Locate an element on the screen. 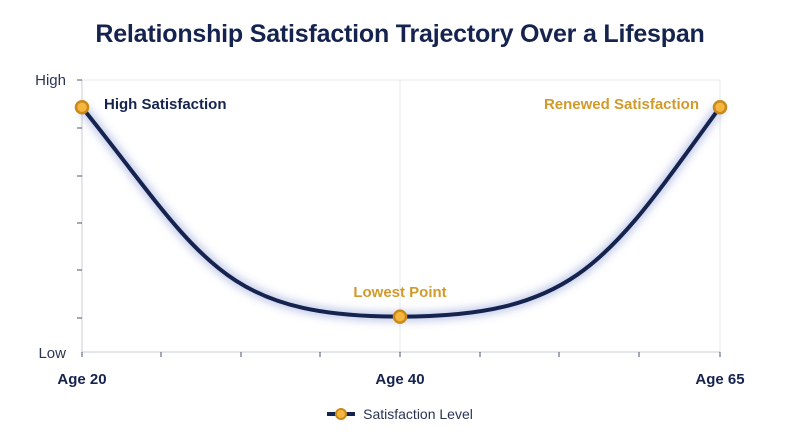 The image size is (800, 447). x-tick-label: Age 65 is located at coordinates (719, 379).